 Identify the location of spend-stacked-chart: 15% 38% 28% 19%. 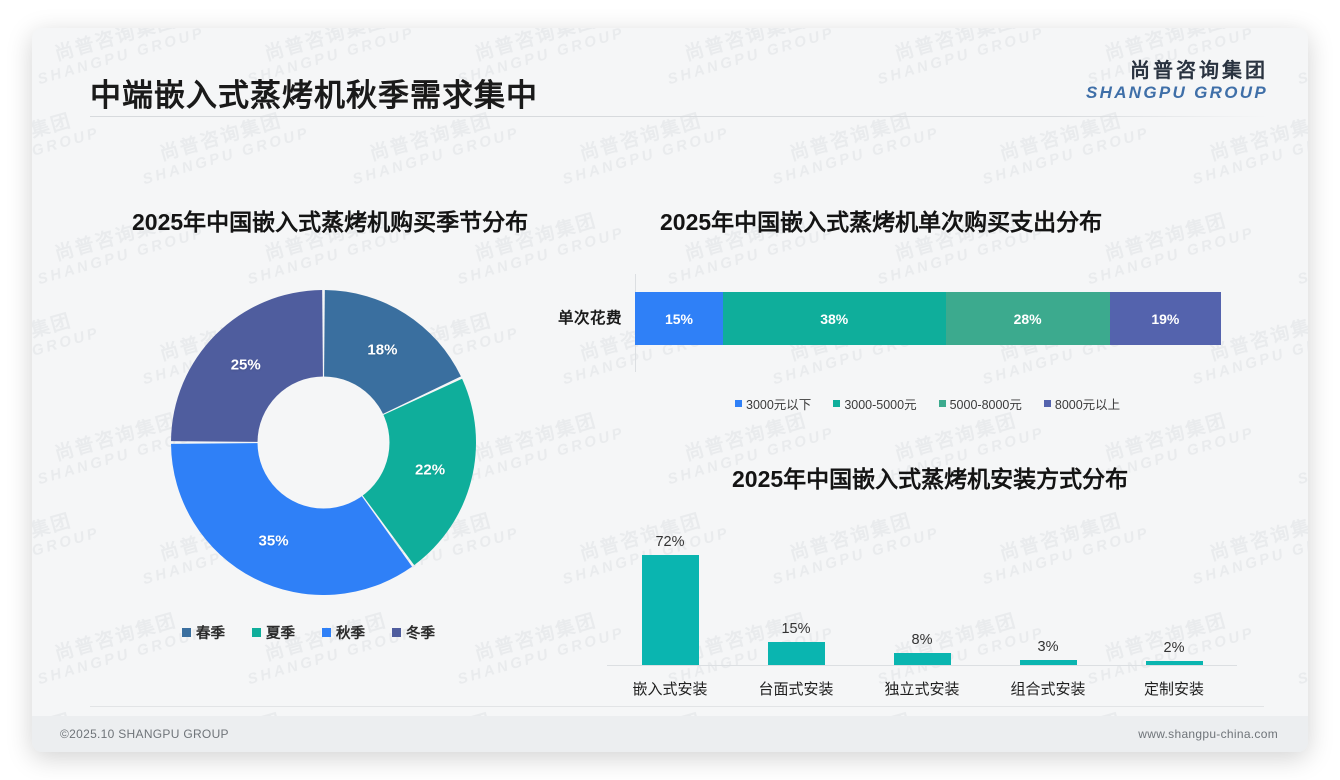
(935, 330).